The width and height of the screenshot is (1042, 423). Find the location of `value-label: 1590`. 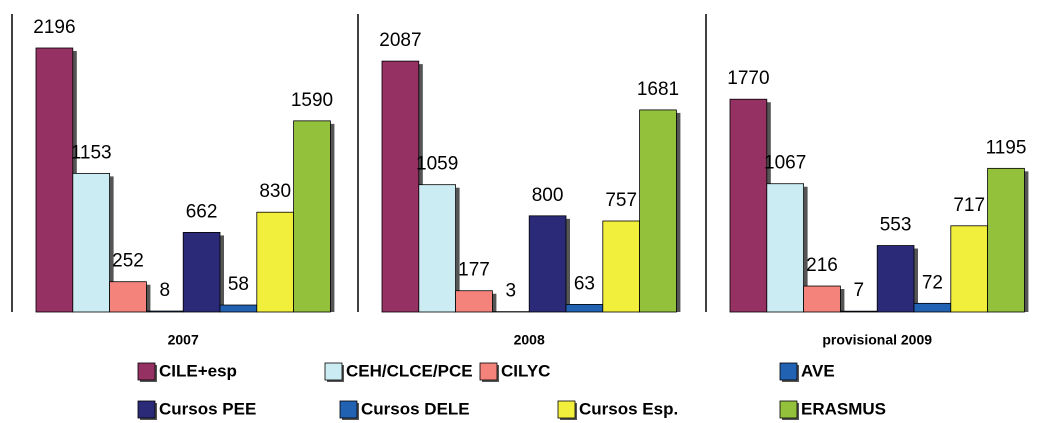

value-label: 1590 is located at coordinates (312, 100).